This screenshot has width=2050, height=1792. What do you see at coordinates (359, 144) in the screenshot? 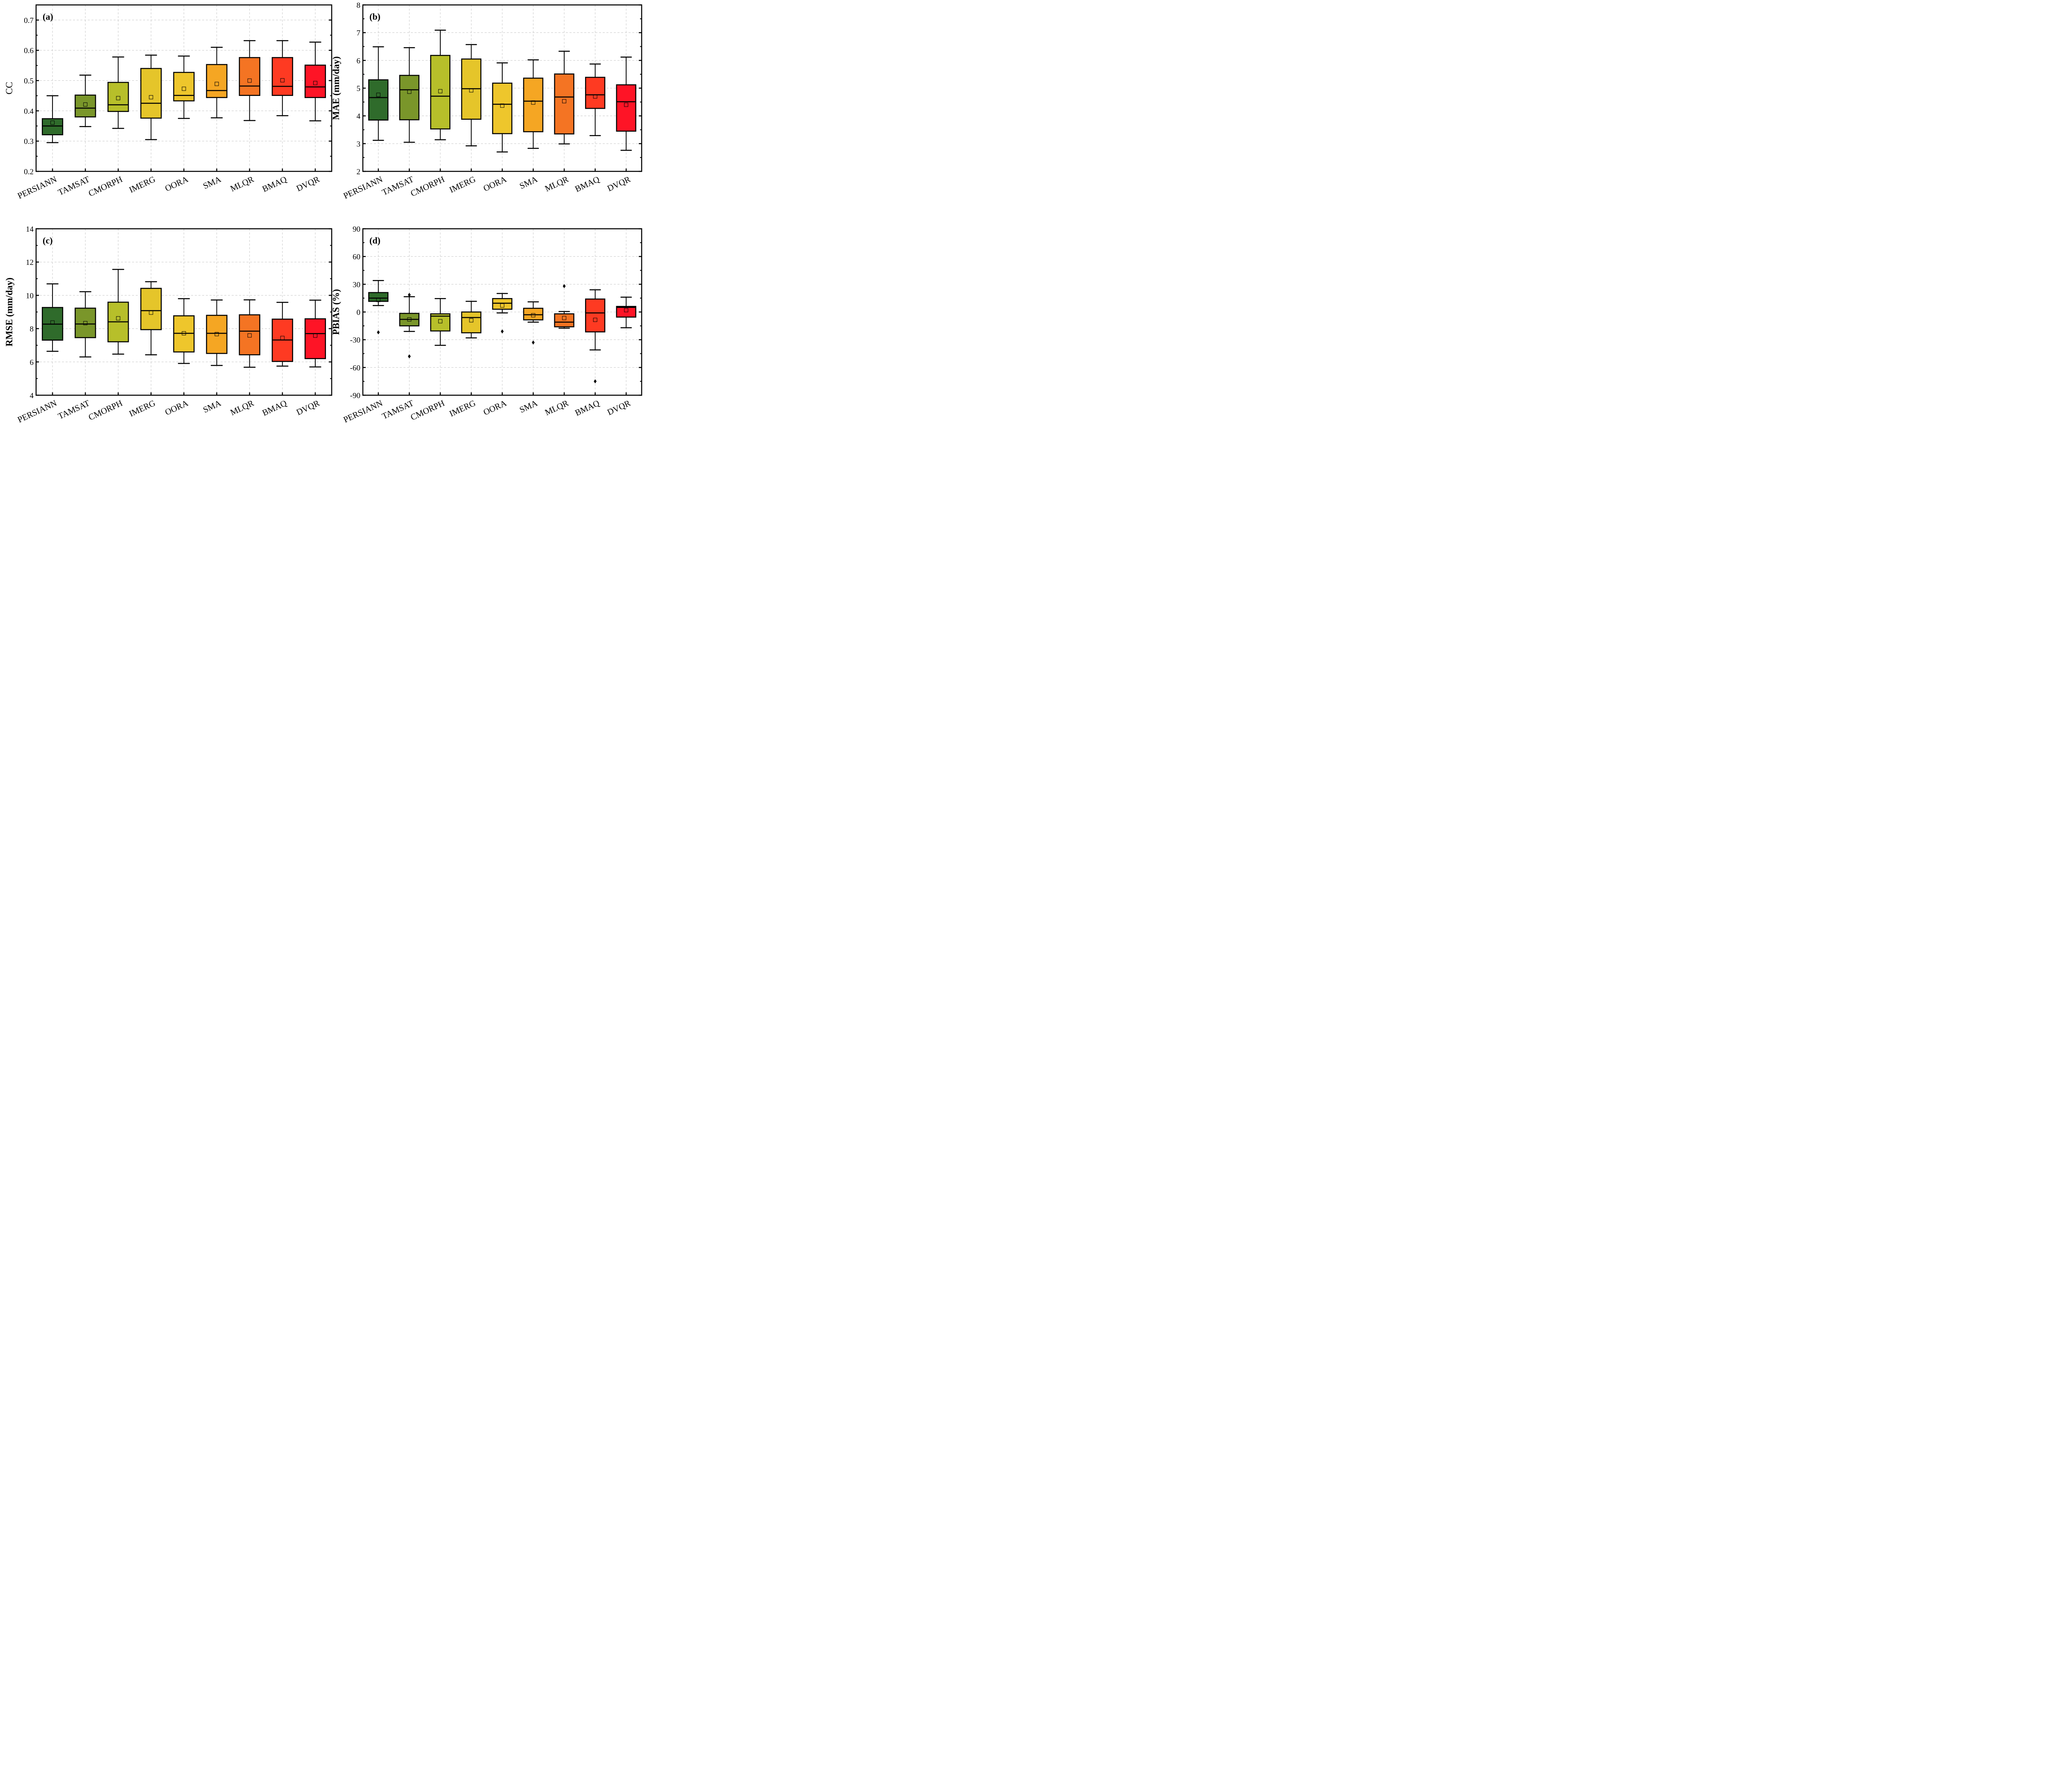
I see `y-tick-label: 3` at bounding box center [359, 144].